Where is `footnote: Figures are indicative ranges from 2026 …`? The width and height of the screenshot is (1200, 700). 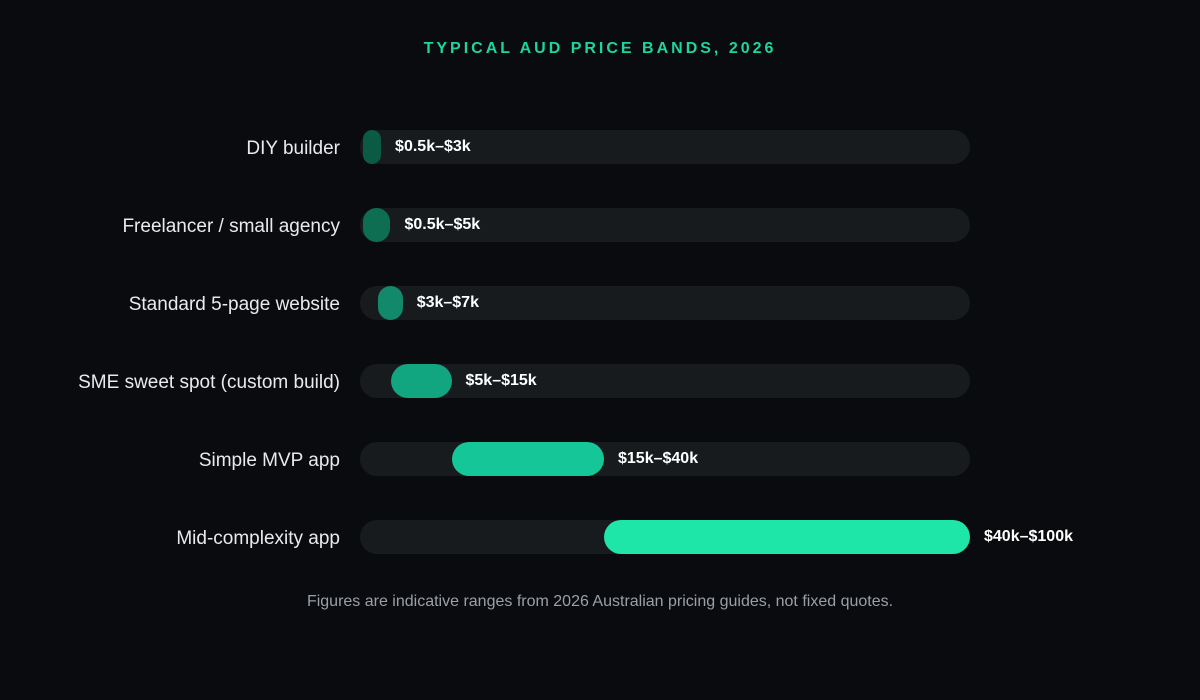 footnote: Figures are indicative ranges from 2026 … is located at coordinates (600, 601).